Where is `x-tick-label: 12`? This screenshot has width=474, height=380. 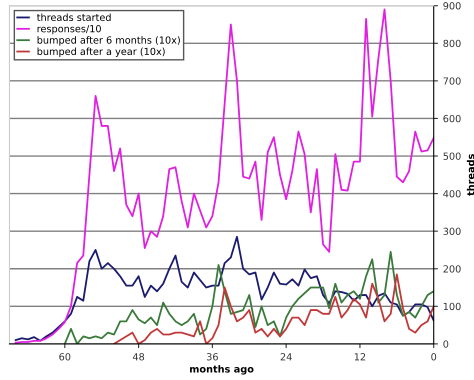
x-tick-label: 12 is located at coordinates (360, 356).